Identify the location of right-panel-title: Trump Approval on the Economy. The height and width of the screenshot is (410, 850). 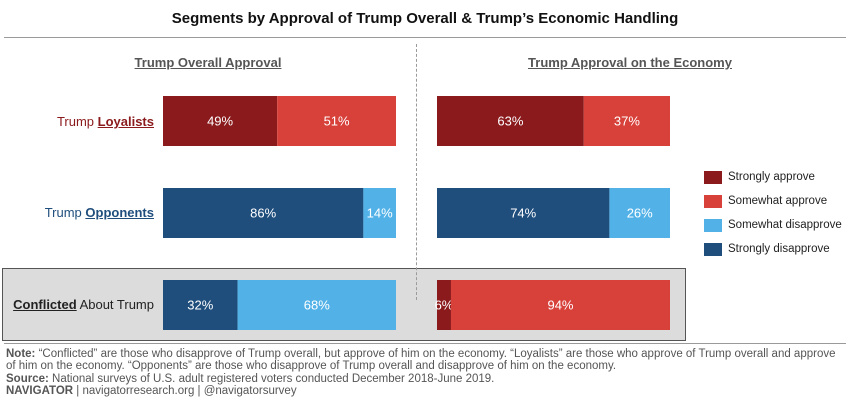
(630, 62).